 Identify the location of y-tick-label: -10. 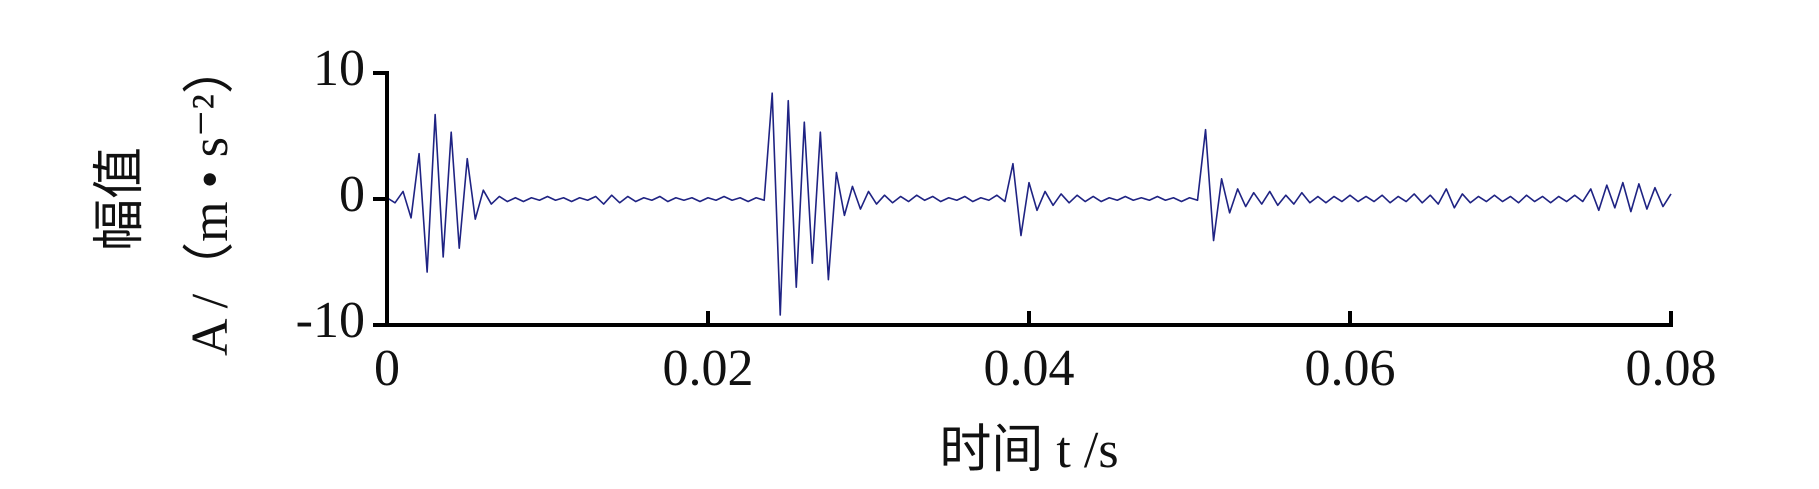
(330, 320).